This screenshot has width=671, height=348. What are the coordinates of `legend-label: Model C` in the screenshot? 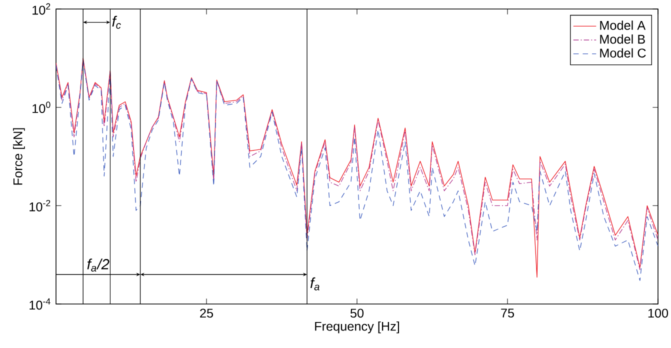 It's located at (623, 53).